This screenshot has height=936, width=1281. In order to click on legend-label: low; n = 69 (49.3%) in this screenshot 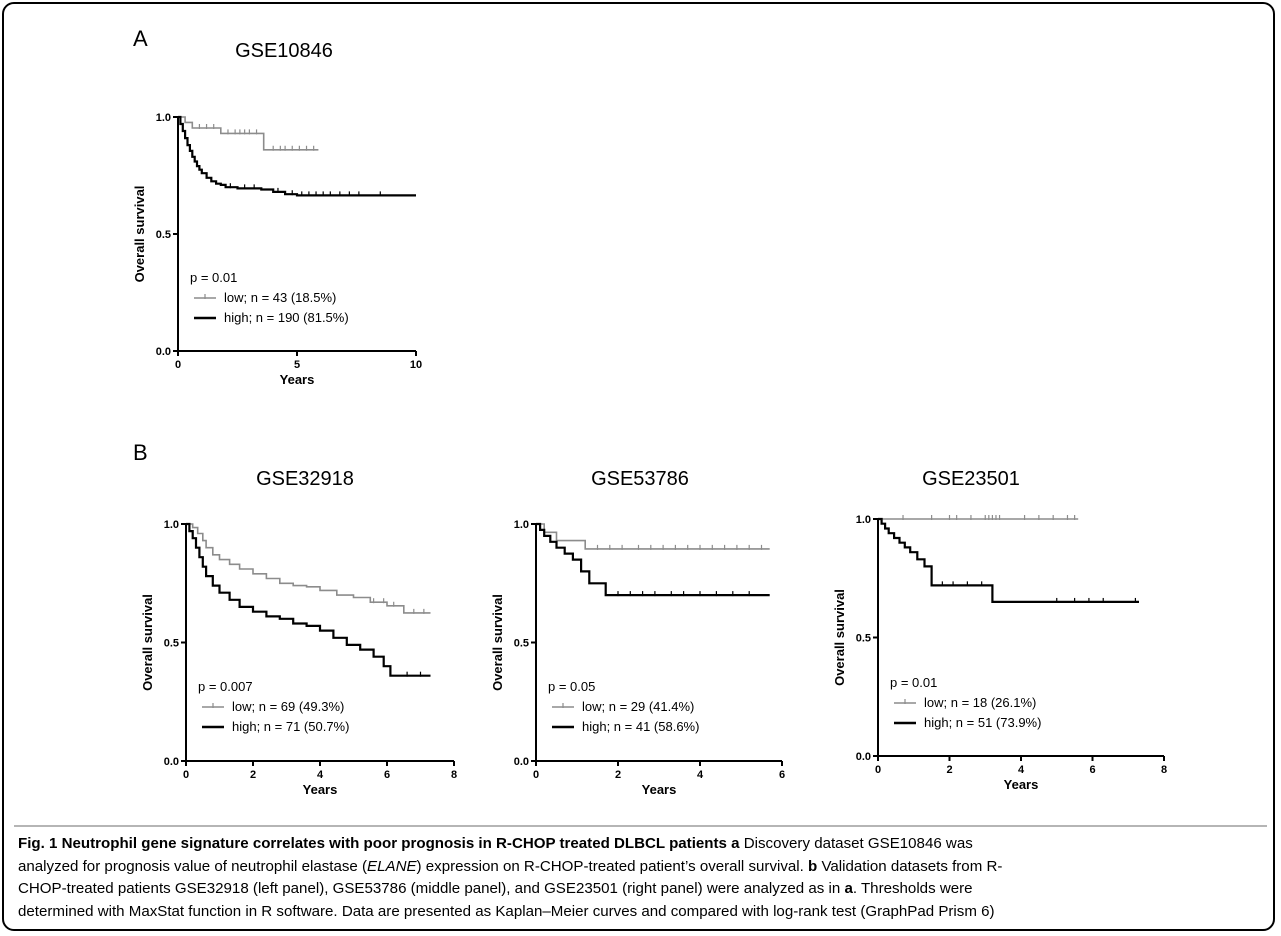, I will do `click(288, 706)`.